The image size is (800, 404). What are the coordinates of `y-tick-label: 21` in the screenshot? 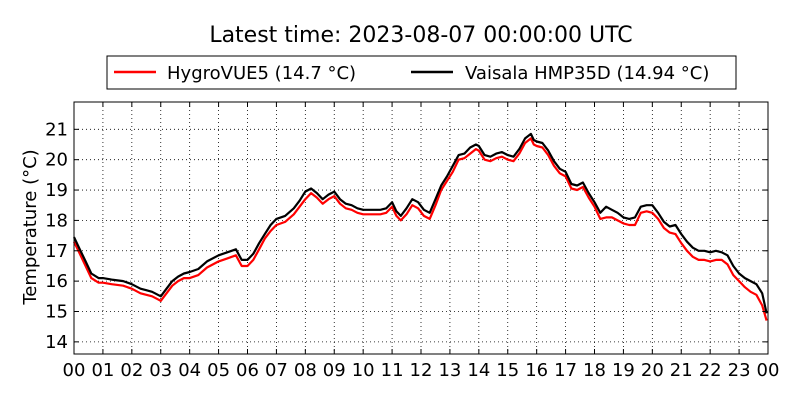 It's located at (56, 129).